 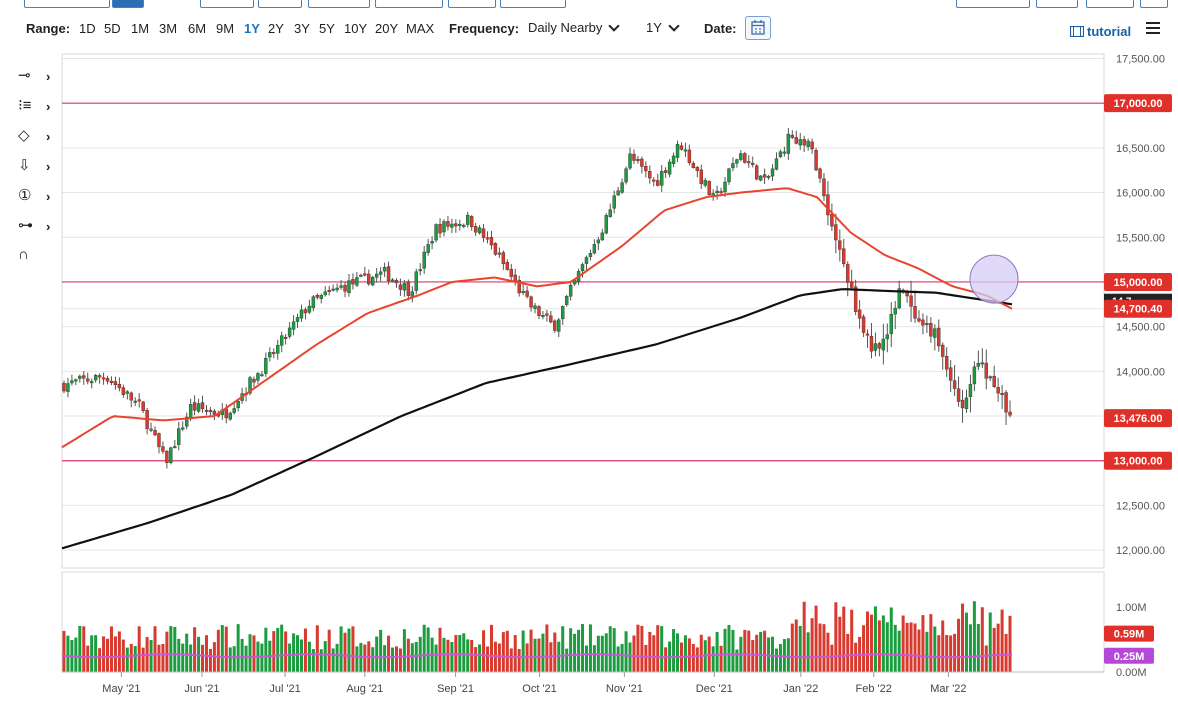 I want to click on line-tool: ⊸ ›, so click(x=38, y=81).